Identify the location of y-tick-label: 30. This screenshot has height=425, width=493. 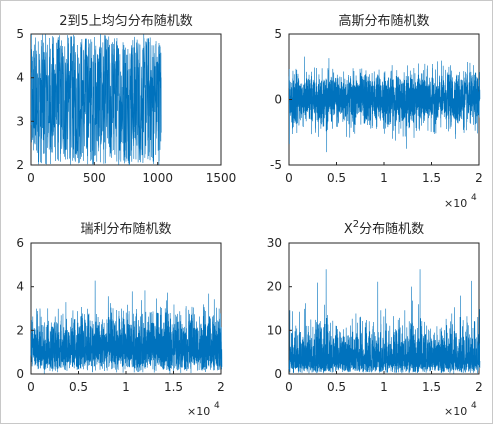
(274, 243).